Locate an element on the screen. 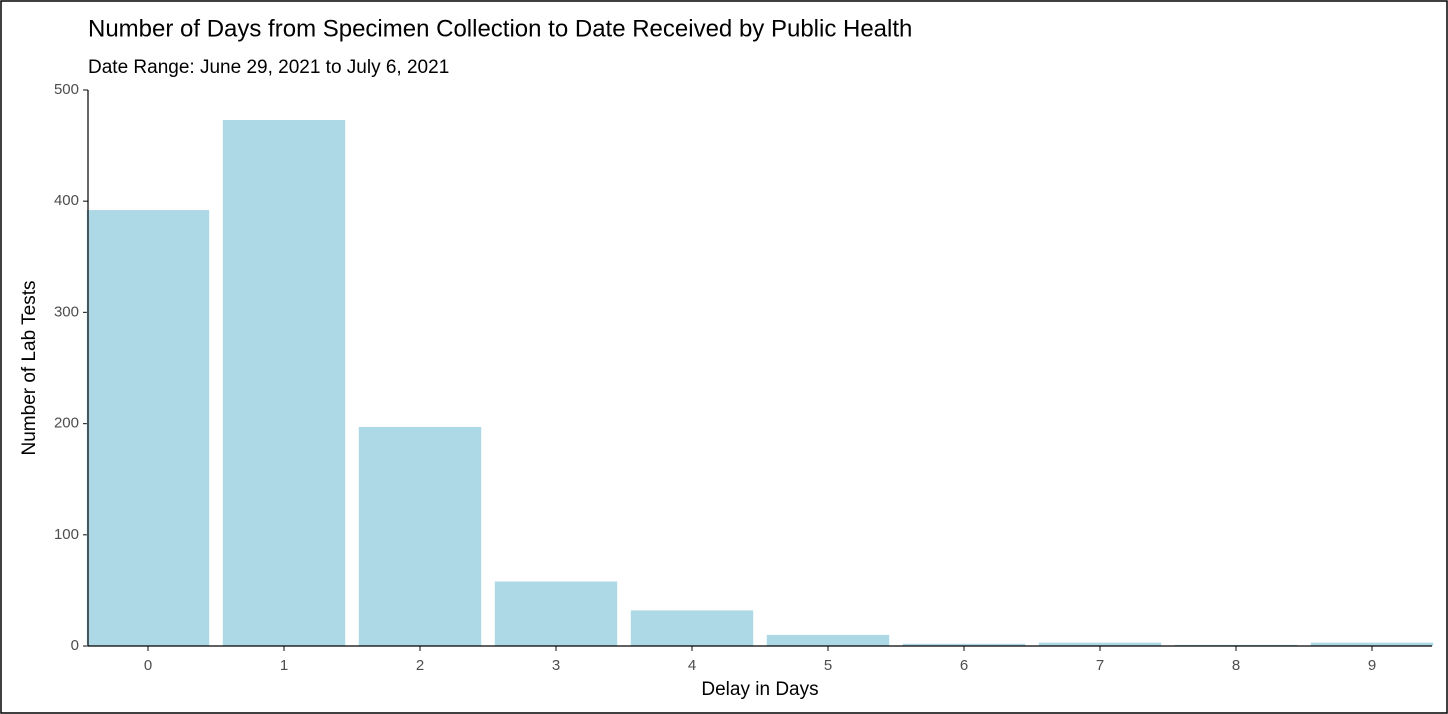 This screenshot has height=714, width=1448. y-tick-label: 100 is located at coordinates (66, 534).